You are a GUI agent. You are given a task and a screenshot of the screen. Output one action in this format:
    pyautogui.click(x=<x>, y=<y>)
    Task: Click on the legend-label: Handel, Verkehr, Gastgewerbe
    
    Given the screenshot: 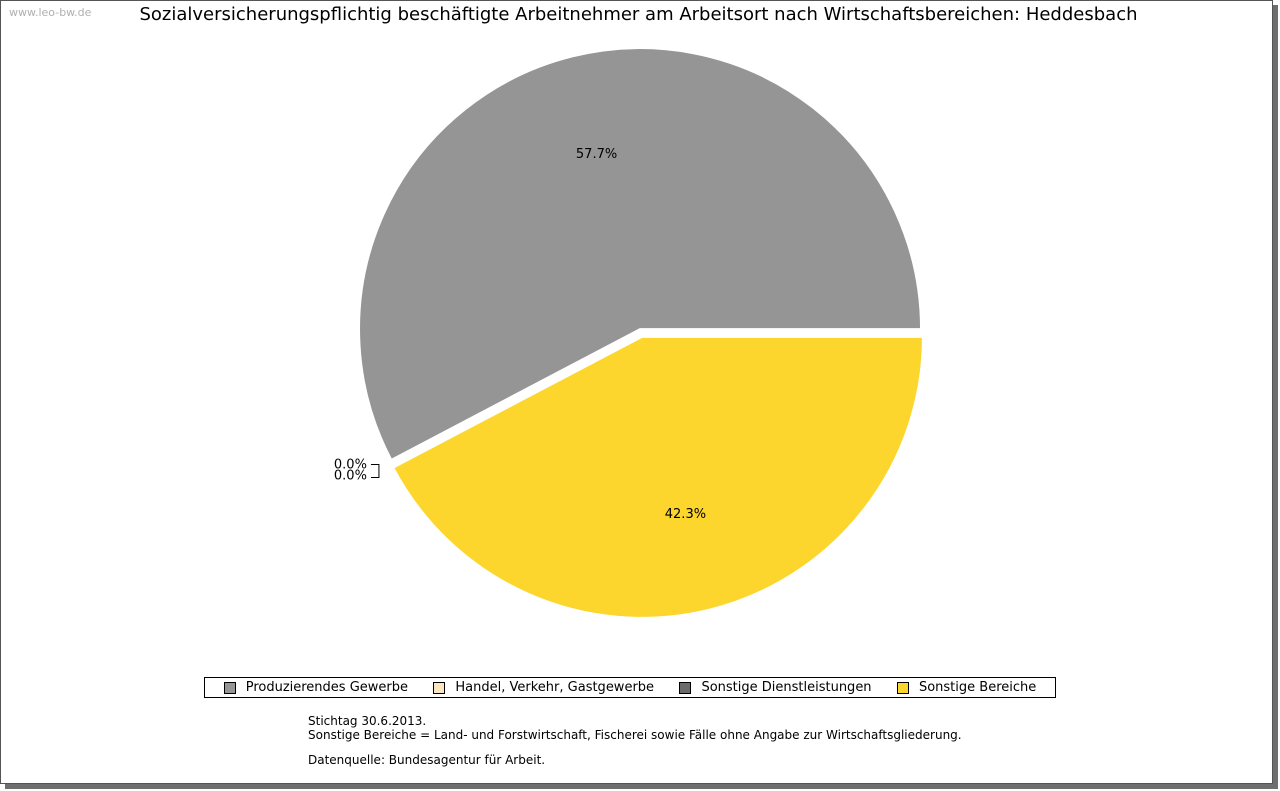 What is the action you would take?
    pyautogui.click(x=555, y=687)
    